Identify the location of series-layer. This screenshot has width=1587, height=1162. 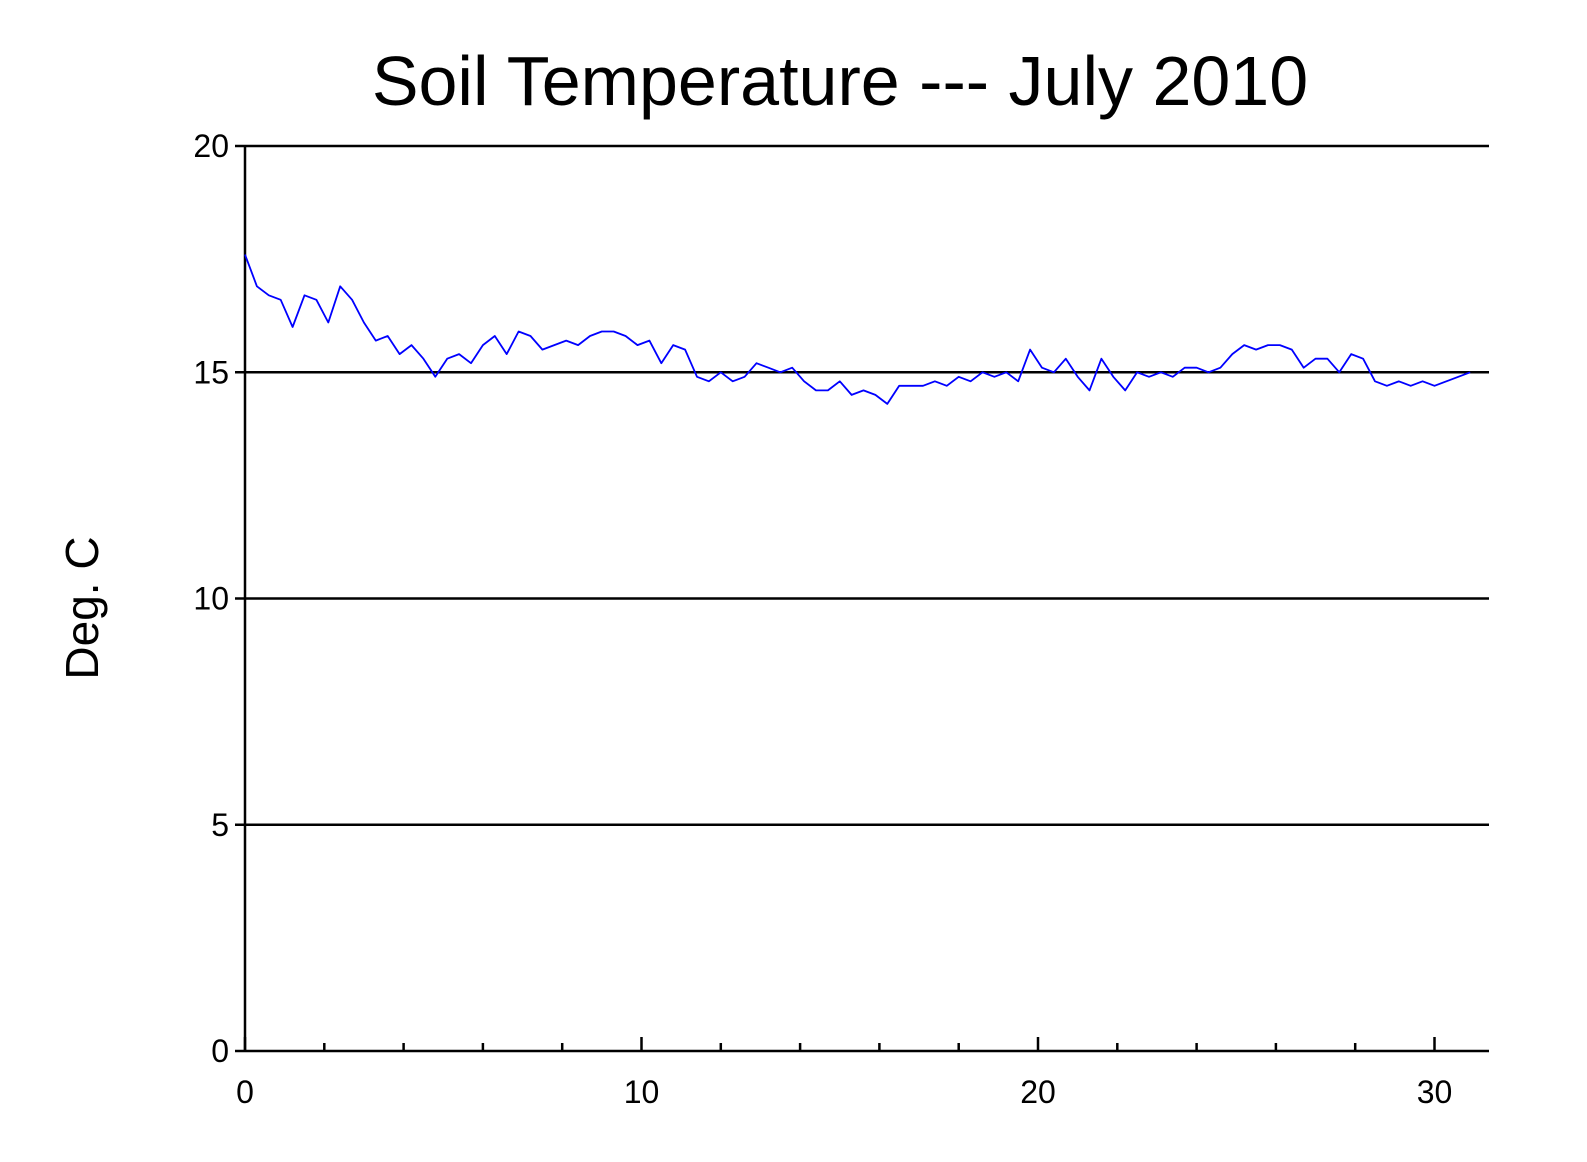
(857, 329).